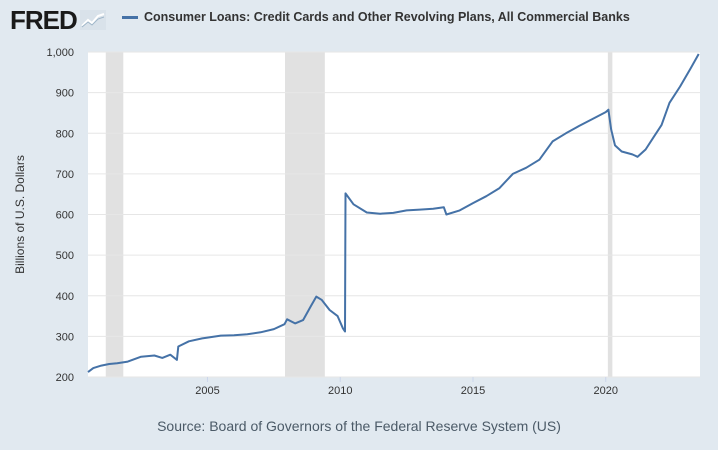  What do you see at coordinates (44, 20) in the screenshot?
I see `logo-text: FRED` at bounding box center [44, 20].